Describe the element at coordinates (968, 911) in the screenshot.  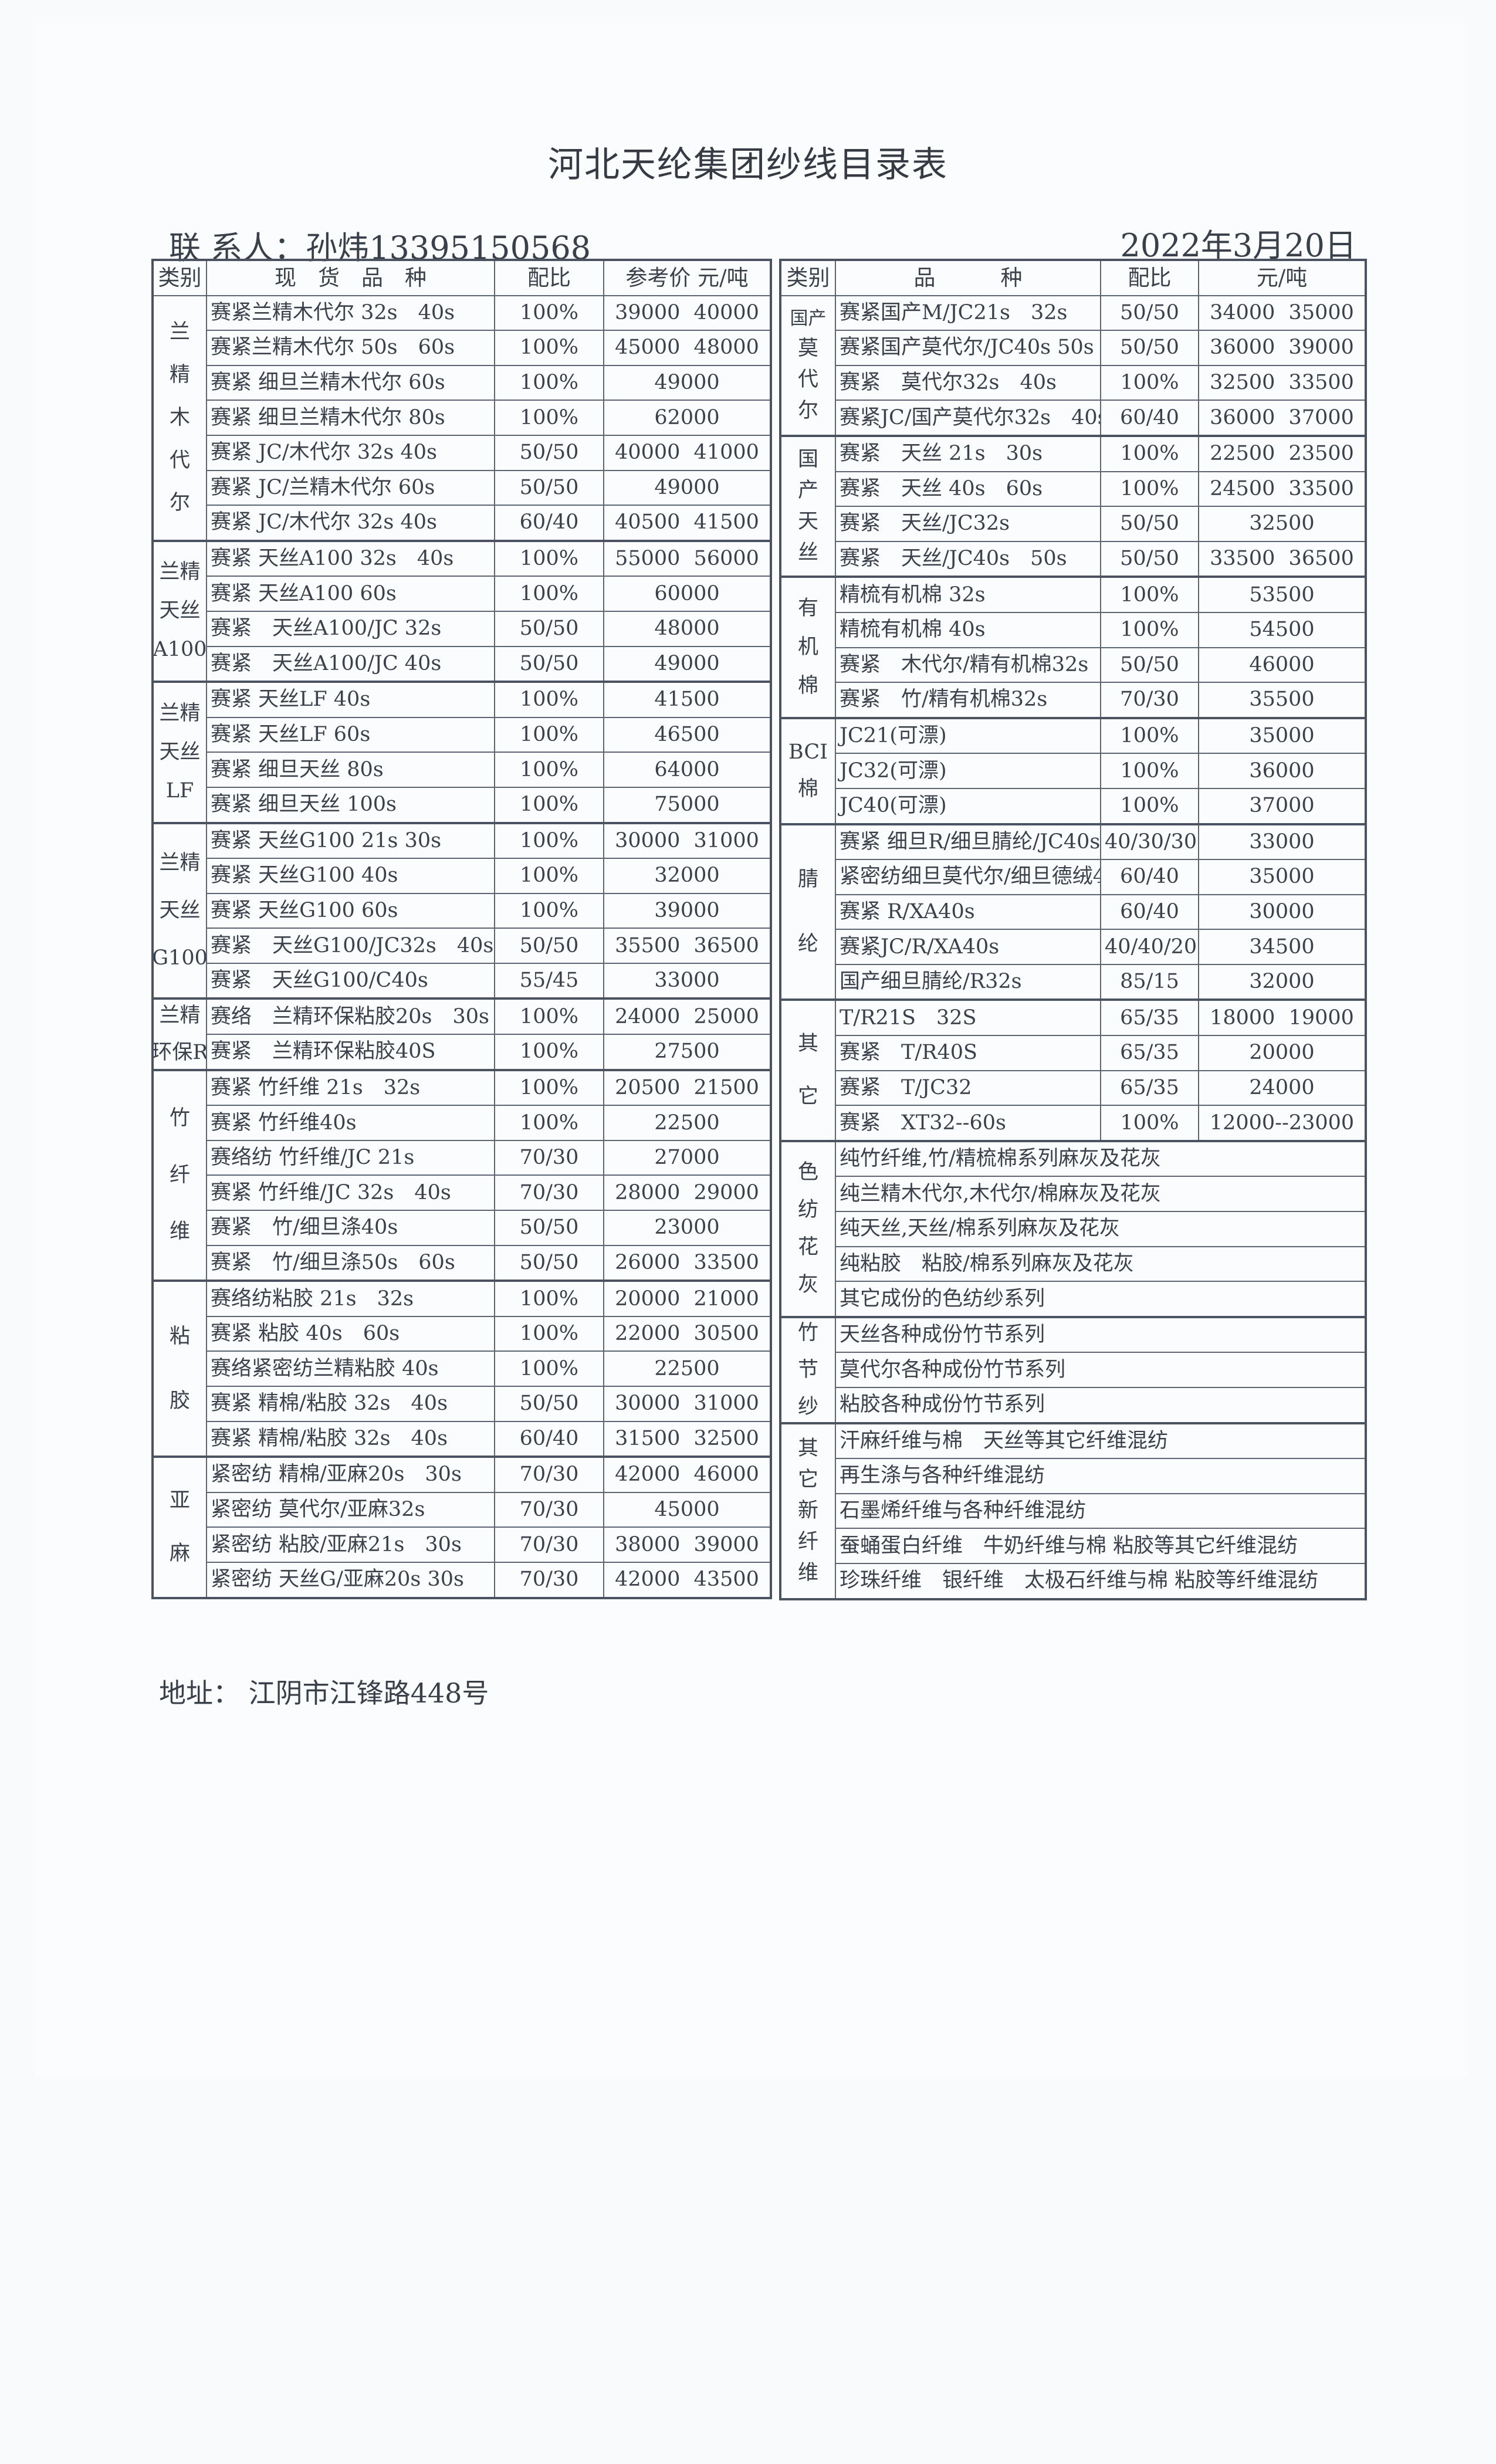
I see `item-name: 赛紧 R/XA40s` at that location.